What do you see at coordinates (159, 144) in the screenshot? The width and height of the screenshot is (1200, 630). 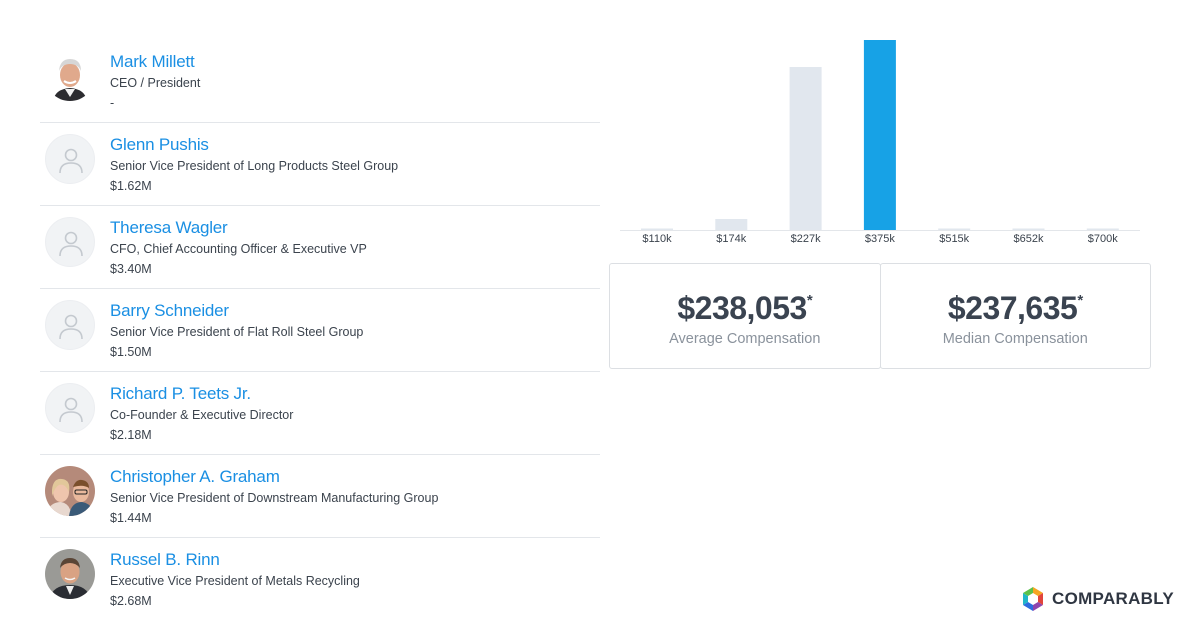 I see `executive-name: Glenn Pushis` at bounding box center [159, 144].